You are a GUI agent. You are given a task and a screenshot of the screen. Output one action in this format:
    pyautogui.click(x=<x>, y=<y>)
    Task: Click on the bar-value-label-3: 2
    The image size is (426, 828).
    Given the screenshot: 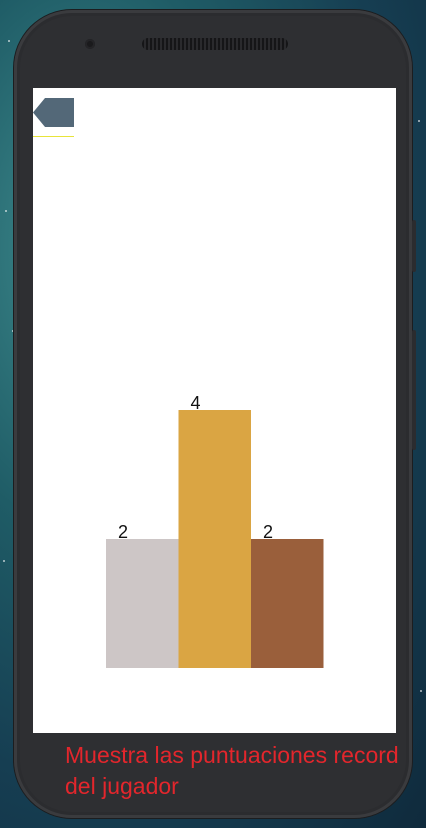 What is the action you would take?
    pyautogui.click(x=268, y=532)
    